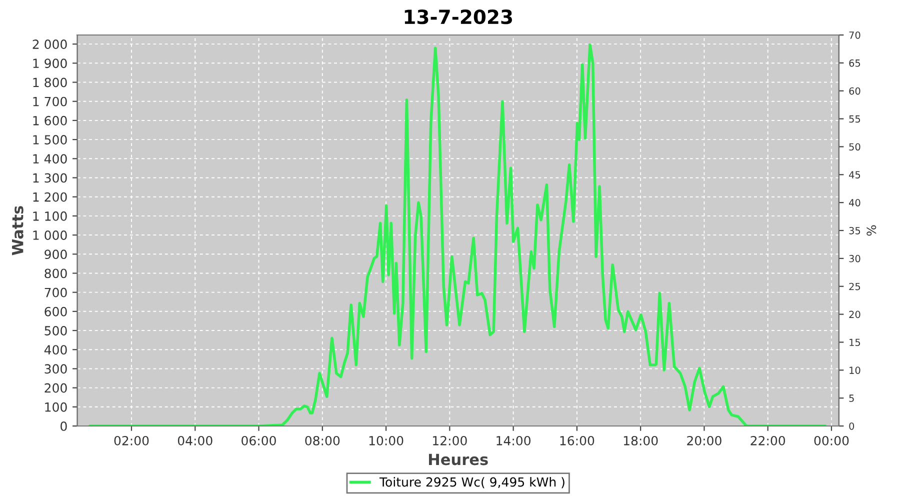  Describe the element at coordinates (50, 63) in the screenshot. I see `y-tick-label: 1 900` at that location.